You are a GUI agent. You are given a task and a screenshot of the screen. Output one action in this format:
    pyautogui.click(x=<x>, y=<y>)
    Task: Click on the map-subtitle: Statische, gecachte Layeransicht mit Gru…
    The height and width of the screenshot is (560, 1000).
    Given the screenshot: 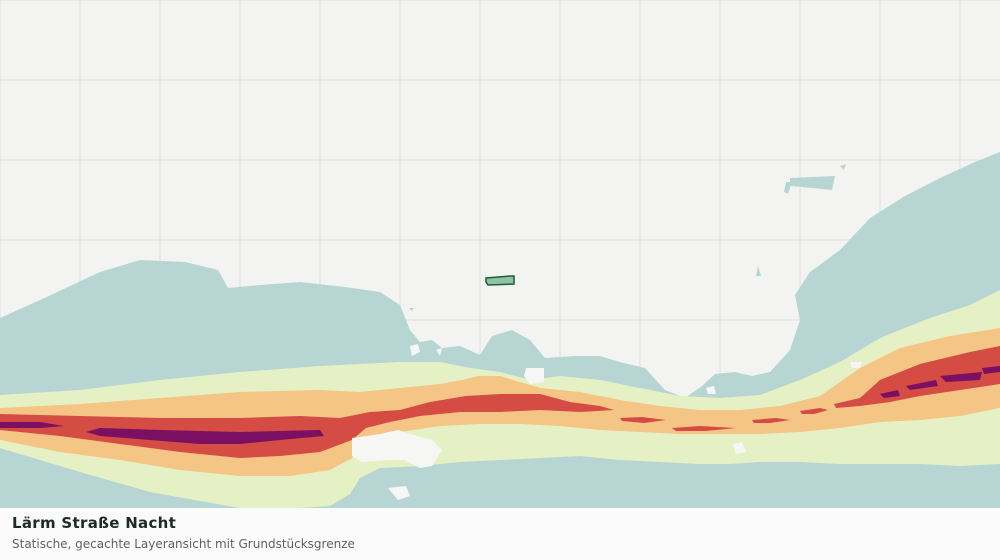 What is the action you would take?
    pyautogui.click(x=183, y=544)
    